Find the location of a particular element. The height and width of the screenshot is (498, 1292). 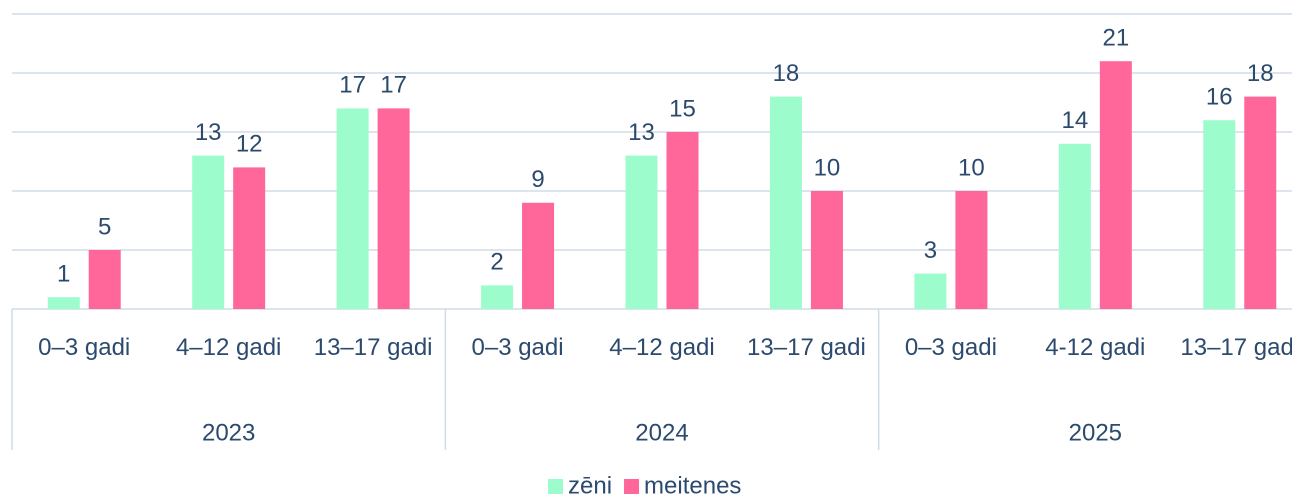

data-label: 16 is located at coordinates (1219, 97).